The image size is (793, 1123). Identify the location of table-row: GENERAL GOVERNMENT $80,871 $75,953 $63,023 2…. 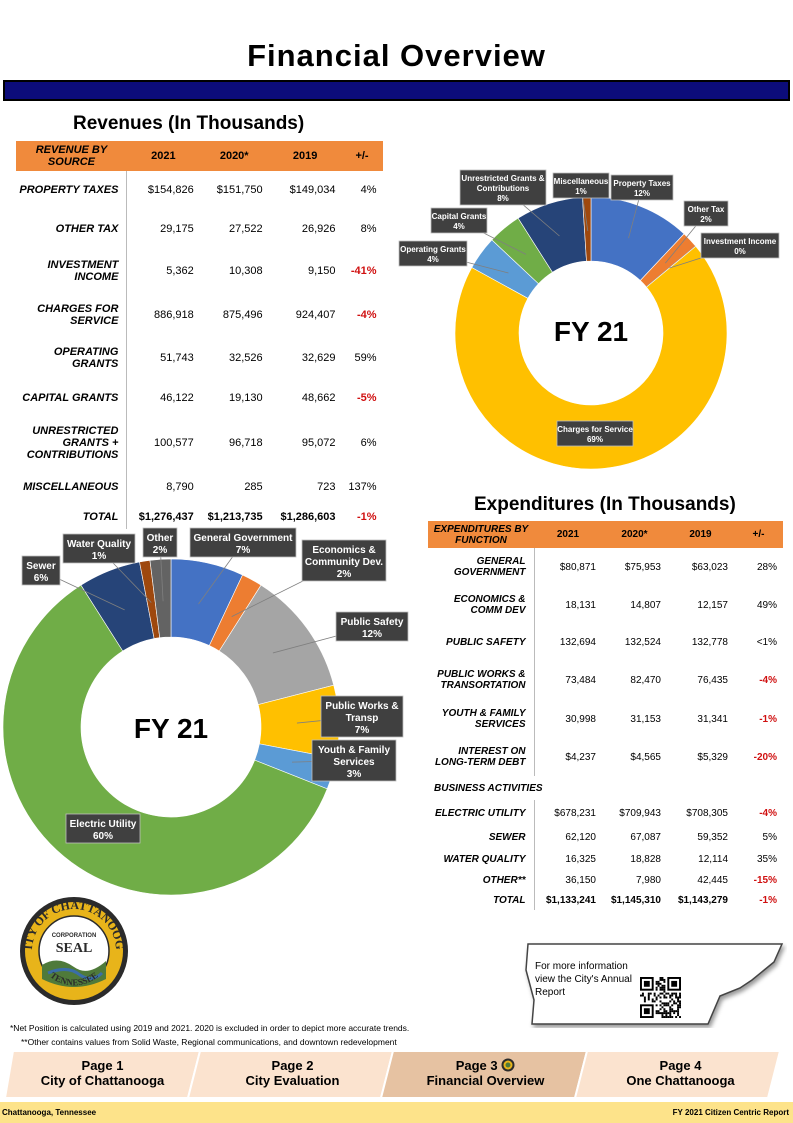
(605, 567).